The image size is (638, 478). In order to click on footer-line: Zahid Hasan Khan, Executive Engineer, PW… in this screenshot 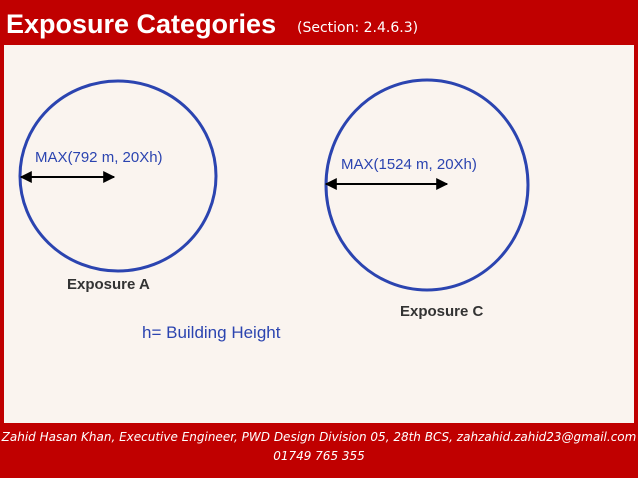, I will do `click(319, 437)`.